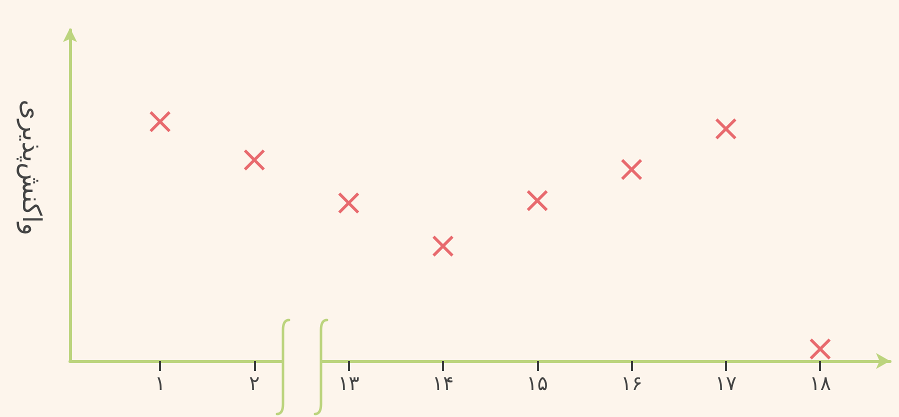  I want to click on x-tick-label: ۱۸, so click(820, 383).